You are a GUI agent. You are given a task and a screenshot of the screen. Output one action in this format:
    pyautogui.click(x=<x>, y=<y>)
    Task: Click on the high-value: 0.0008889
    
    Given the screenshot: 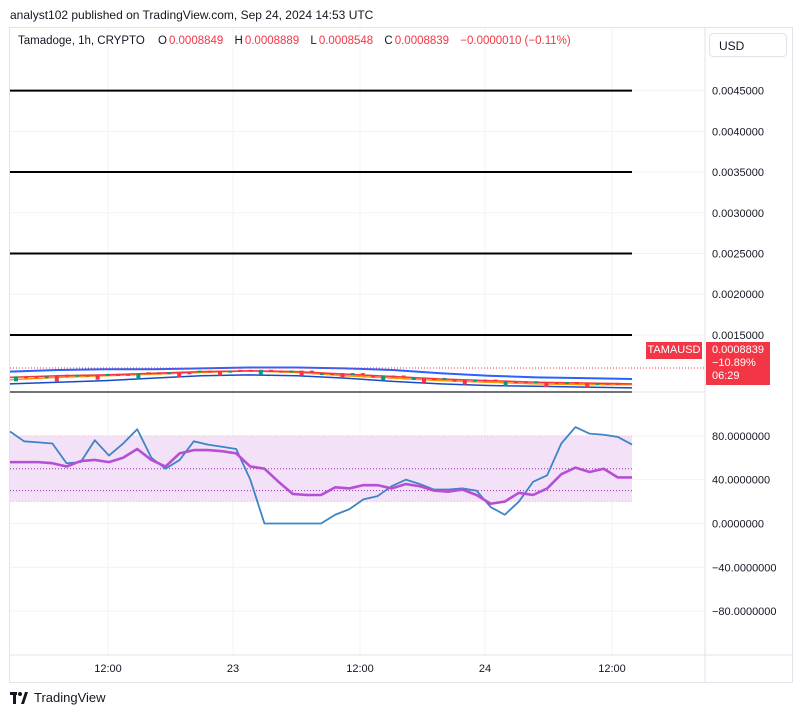 What is the action you would take?
    pyautogui.click(x=272, y=41)
    